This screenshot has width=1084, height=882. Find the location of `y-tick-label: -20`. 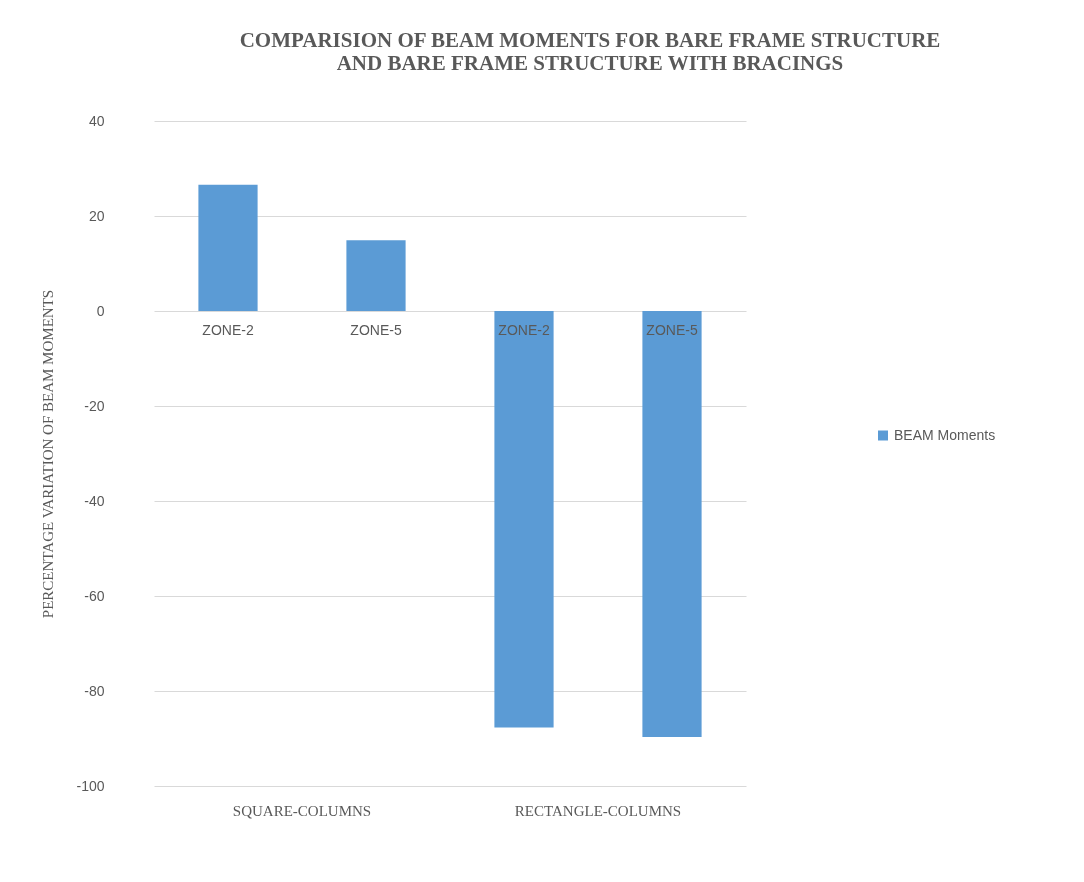

y-tick-label: -20 is located at coordinates (94, 405).